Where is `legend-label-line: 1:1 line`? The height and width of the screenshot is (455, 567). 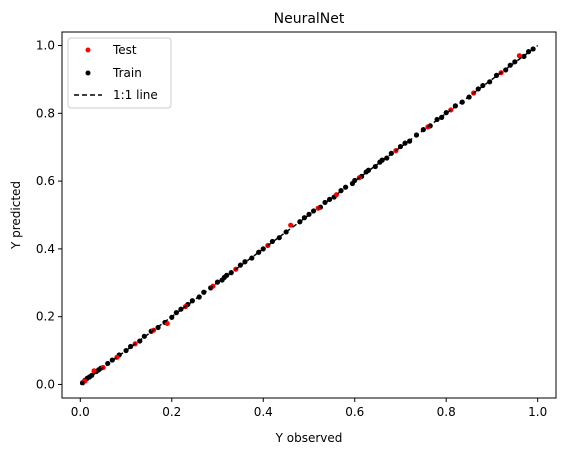 legend-label-line: 1:1 line is located at coordinates (135, 95).